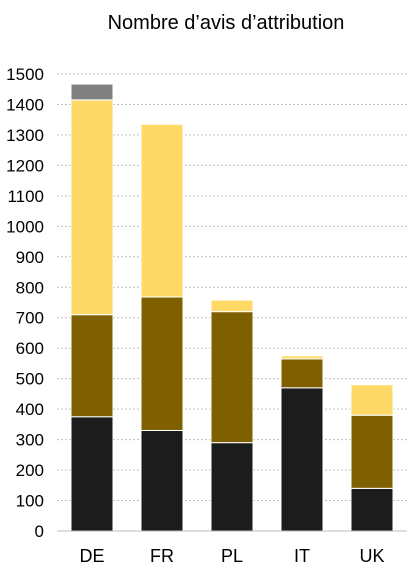 The height and width of the screenshot is (571, 409). What do you see at coordinates (25, 165) in the screenshot?
I see `y-tick-label-1200: 1200` at bounding box center [25, 165].